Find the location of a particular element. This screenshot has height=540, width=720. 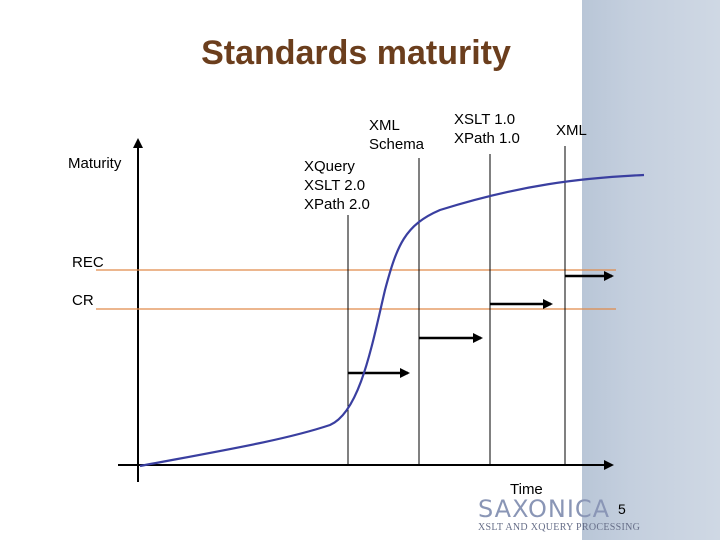

milestone-label-xquery: XQuery XSLT 2.0 XPath 2.0 is located at coordinates (337, 185).